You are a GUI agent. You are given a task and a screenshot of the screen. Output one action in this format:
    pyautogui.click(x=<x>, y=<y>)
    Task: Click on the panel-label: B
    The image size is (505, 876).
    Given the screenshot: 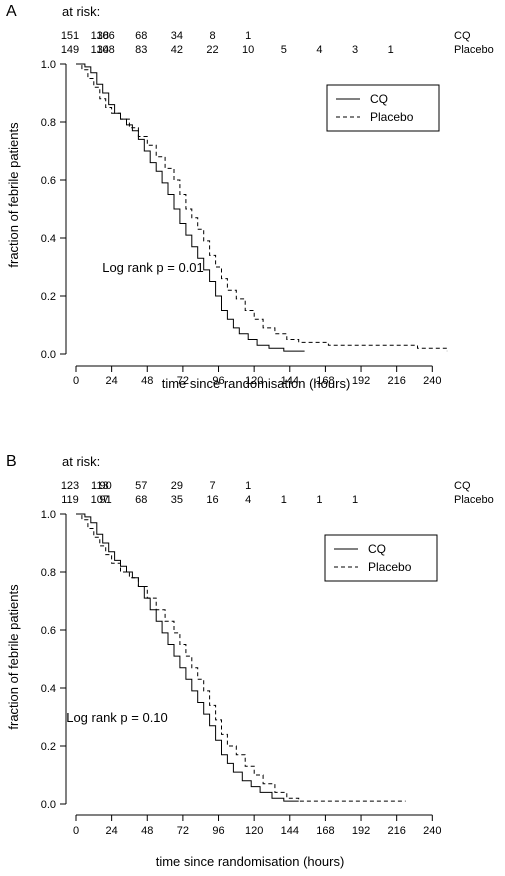 What is the action you would take?
    pyautogui.click(x=11, y=461)
    